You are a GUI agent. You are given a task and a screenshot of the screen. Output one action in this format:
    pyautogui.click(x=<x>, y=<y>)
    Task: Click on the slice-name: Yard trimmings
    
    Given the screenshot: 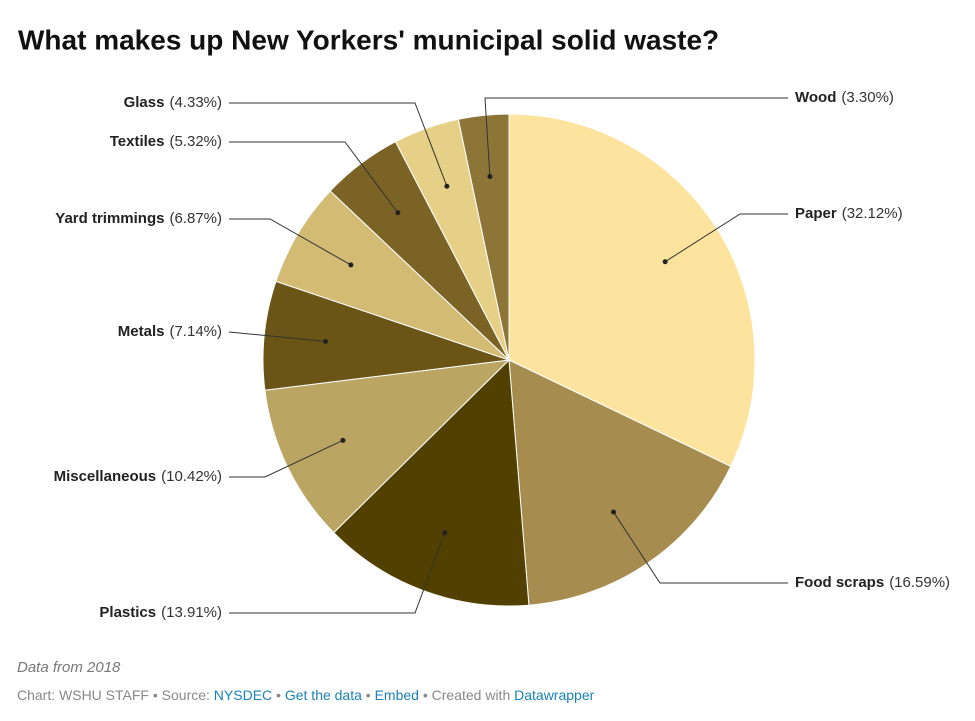 What is the action you would take?
    pyautogui.click(x=109, y=218)
    